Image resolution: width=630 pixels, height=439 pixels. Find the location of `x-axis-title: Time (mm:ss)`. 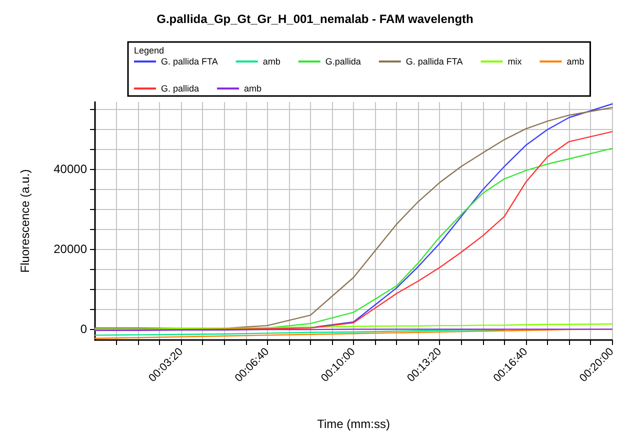

x-axis-title: Time (mm:ss) is located at coordinates (353, 424).